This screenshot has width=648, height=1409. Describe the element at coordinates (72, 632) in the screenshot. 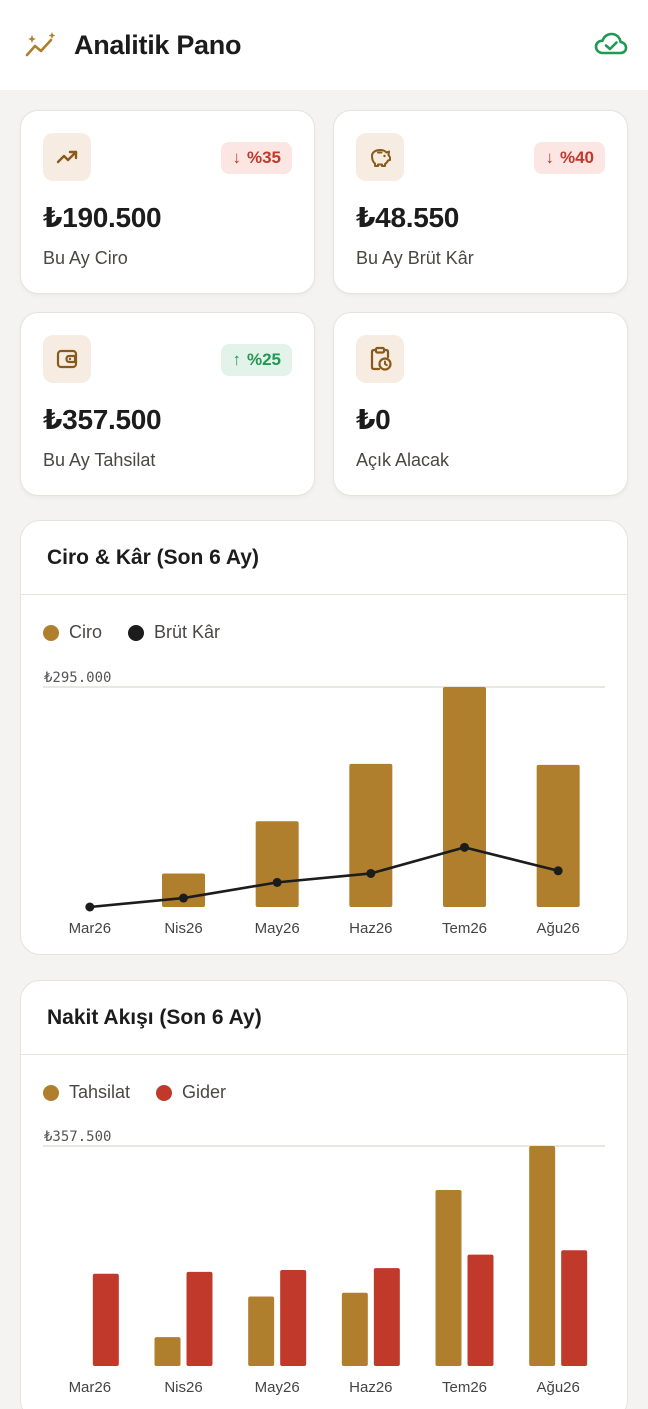

I see `legend-item: Ciro` at that location.